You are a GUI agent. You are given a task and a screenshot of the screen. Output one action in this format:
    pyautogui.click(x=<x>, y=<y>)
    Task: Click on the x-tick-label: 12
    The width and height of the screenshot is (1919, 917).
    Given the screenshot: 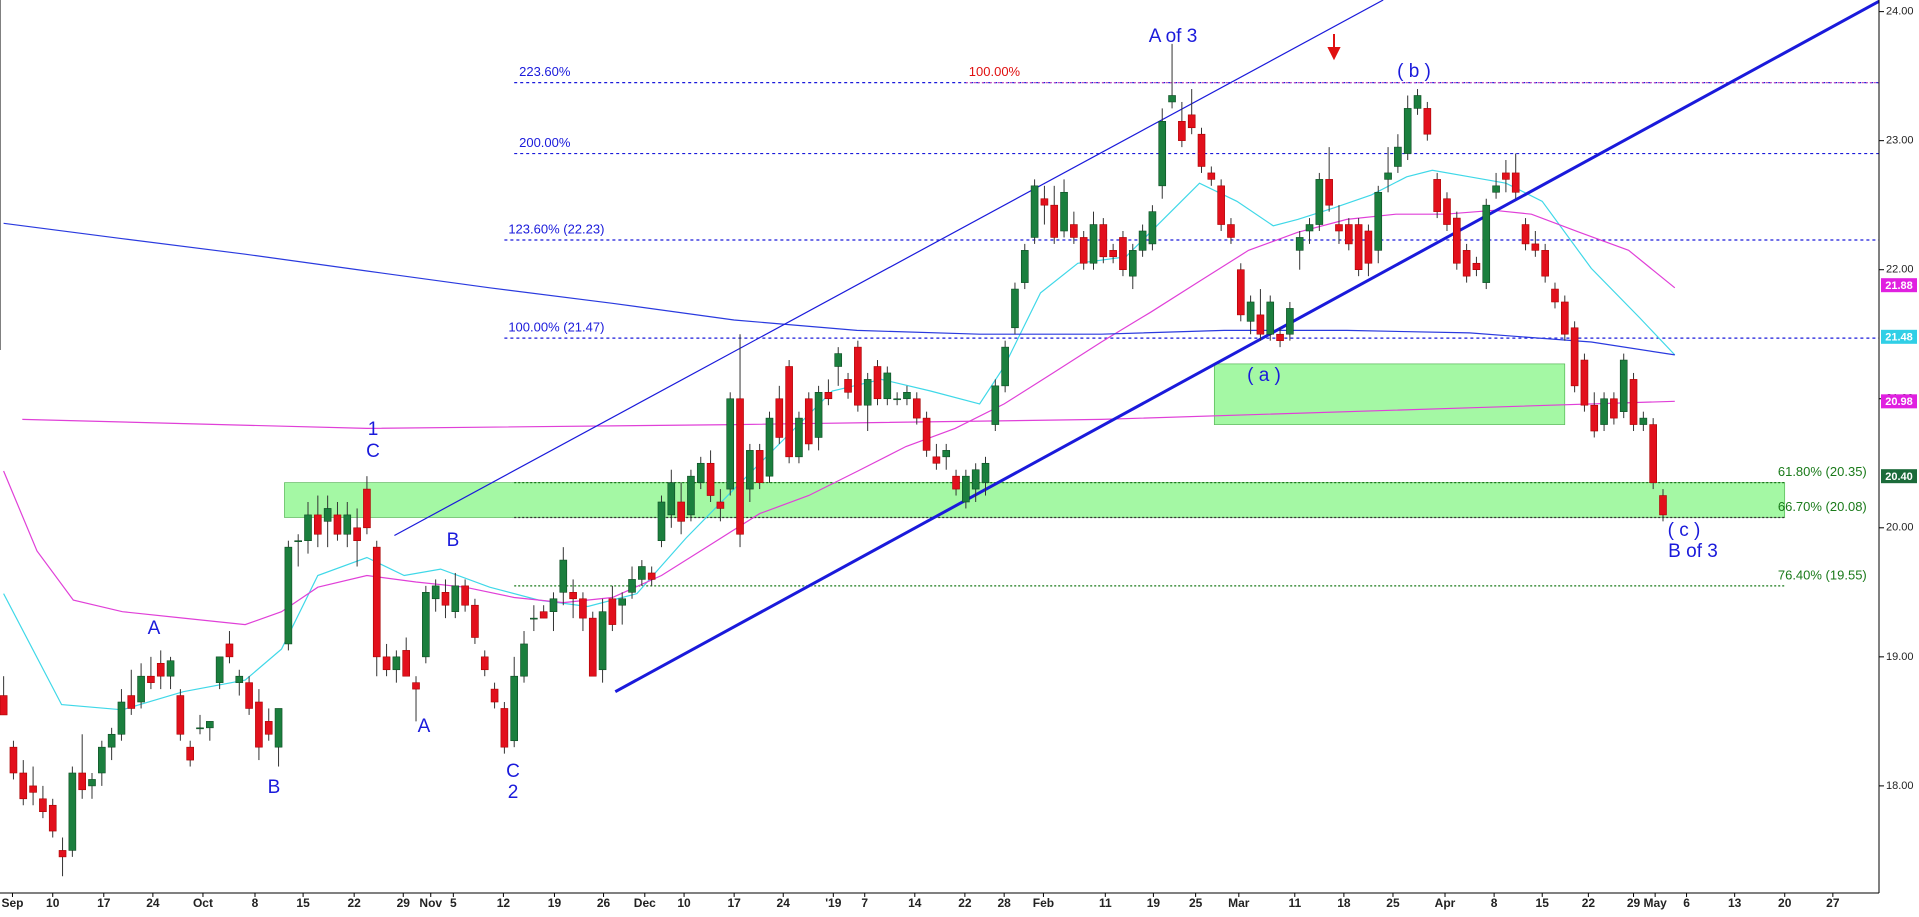 What is the action you would take?
    pyautogui.click(x=504, y=903)
    